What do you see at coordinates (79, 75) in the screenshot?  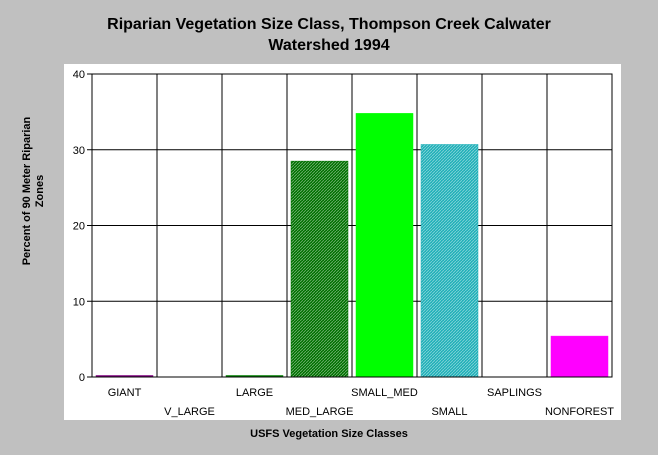 I see `y-tick-label: 40` at bounding box center [79, 75].